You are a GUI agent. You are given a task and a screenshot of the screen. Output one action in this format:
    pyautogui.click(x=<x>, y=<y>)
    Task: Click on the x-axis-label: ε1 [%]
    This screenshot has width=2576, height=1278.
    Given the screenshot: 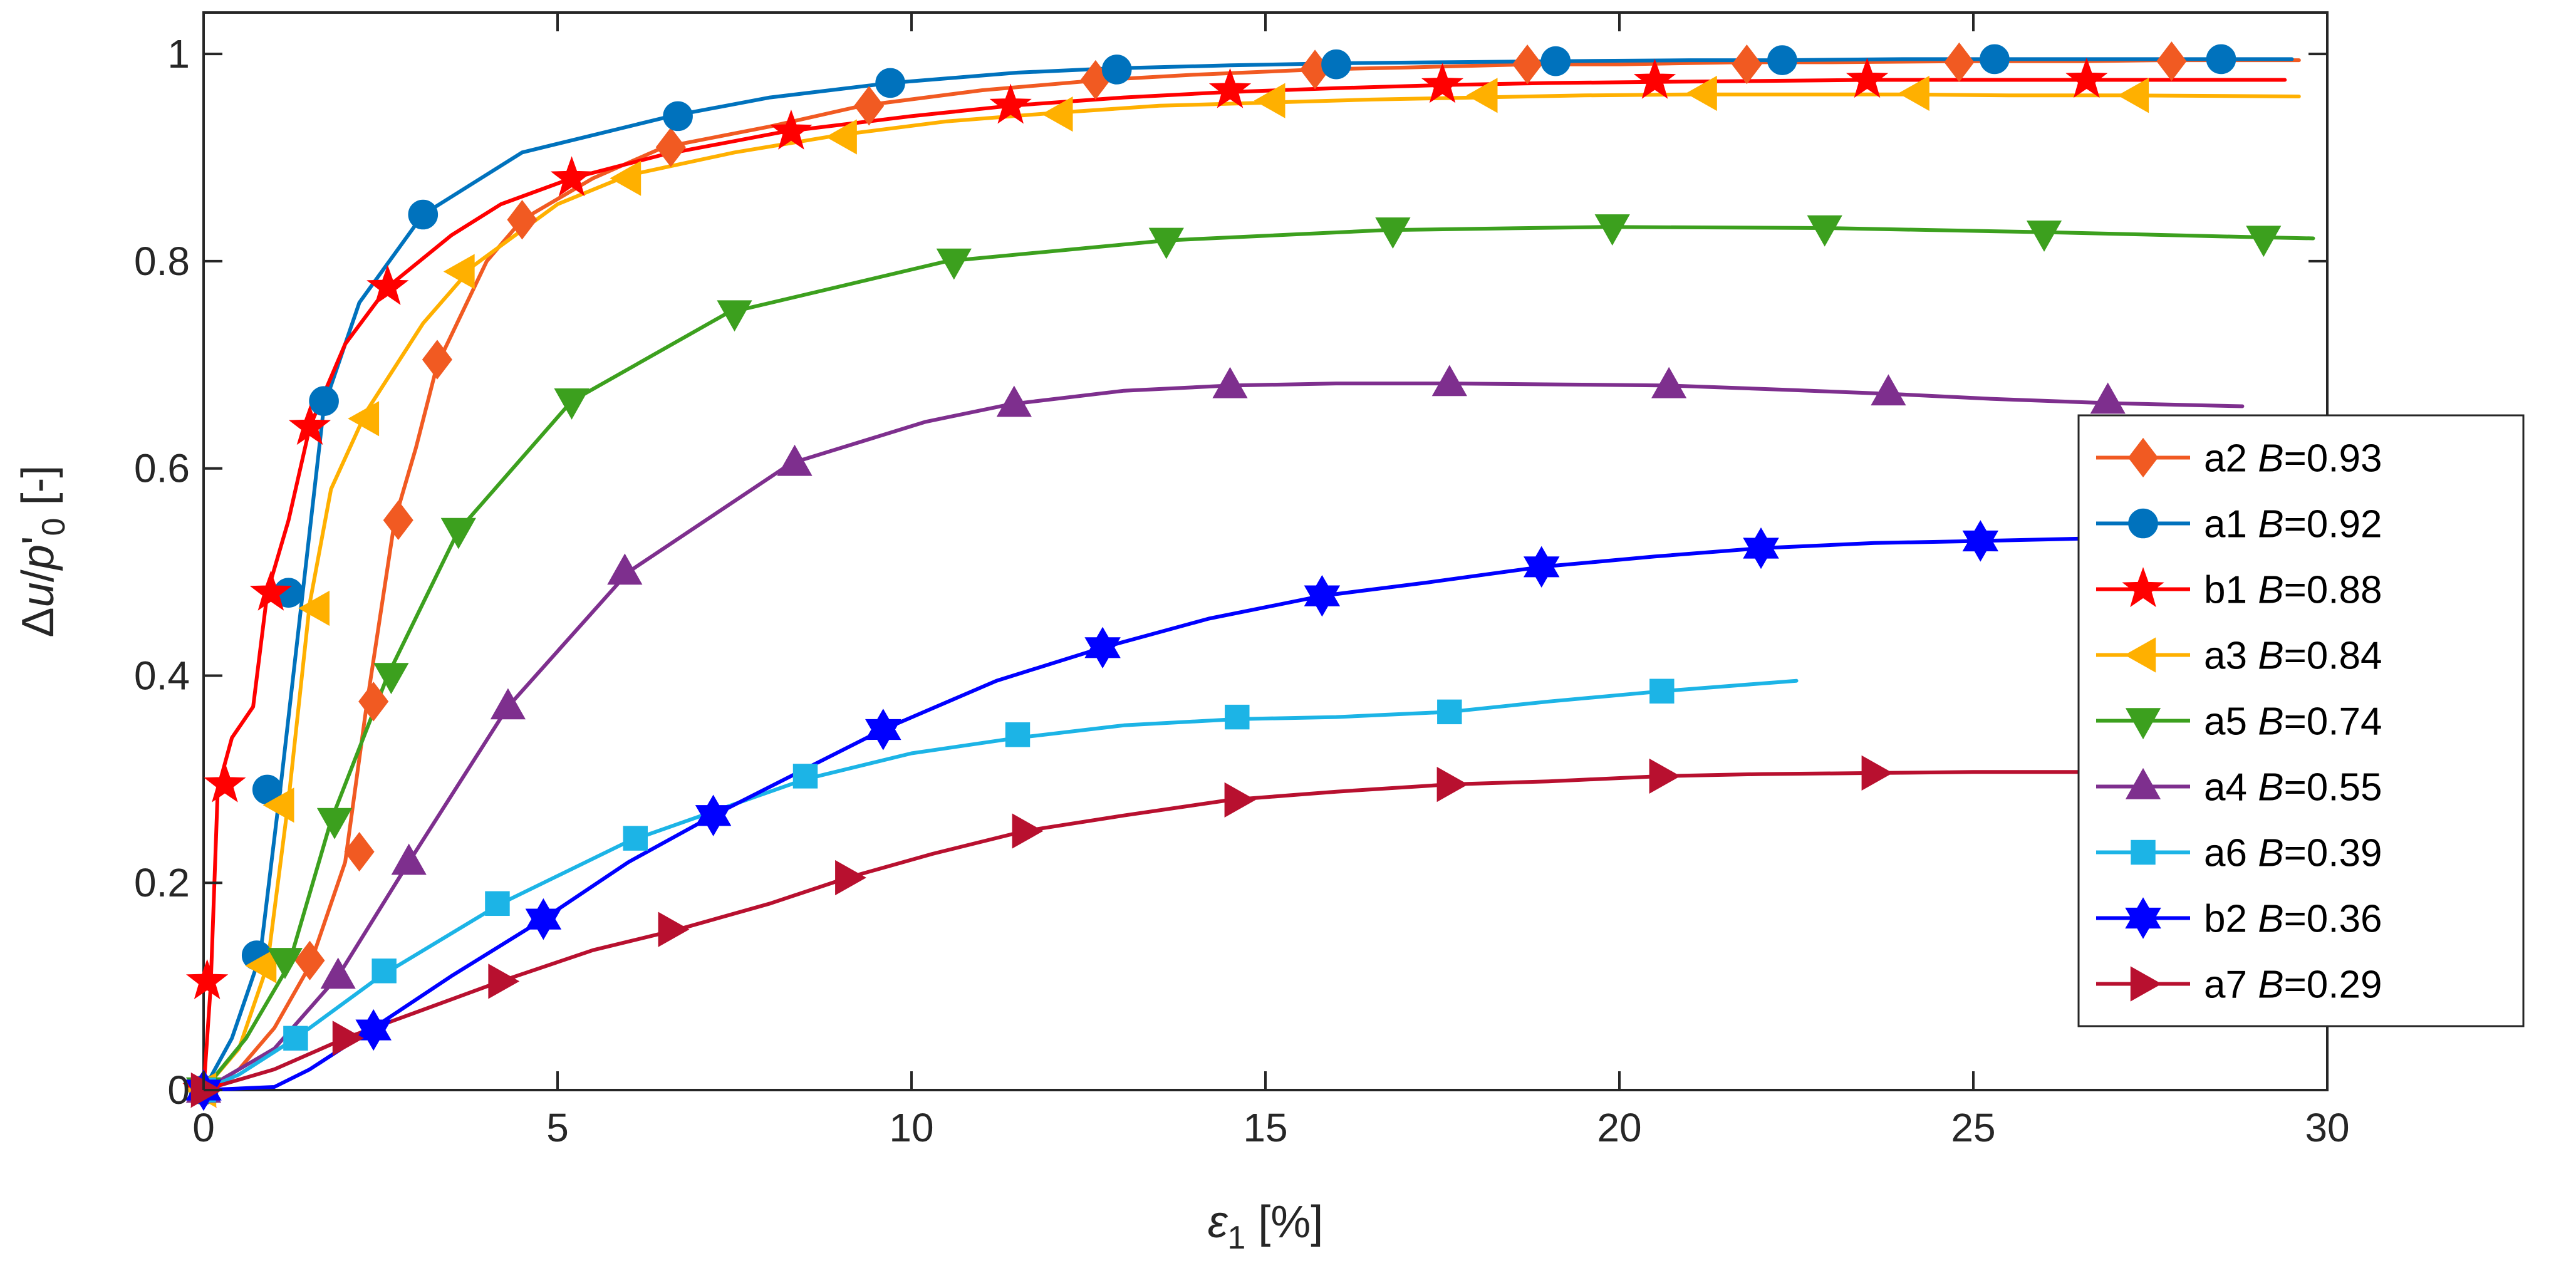 What is the action you would take?
    pyautogui.click(x=1266, y=1226)
    